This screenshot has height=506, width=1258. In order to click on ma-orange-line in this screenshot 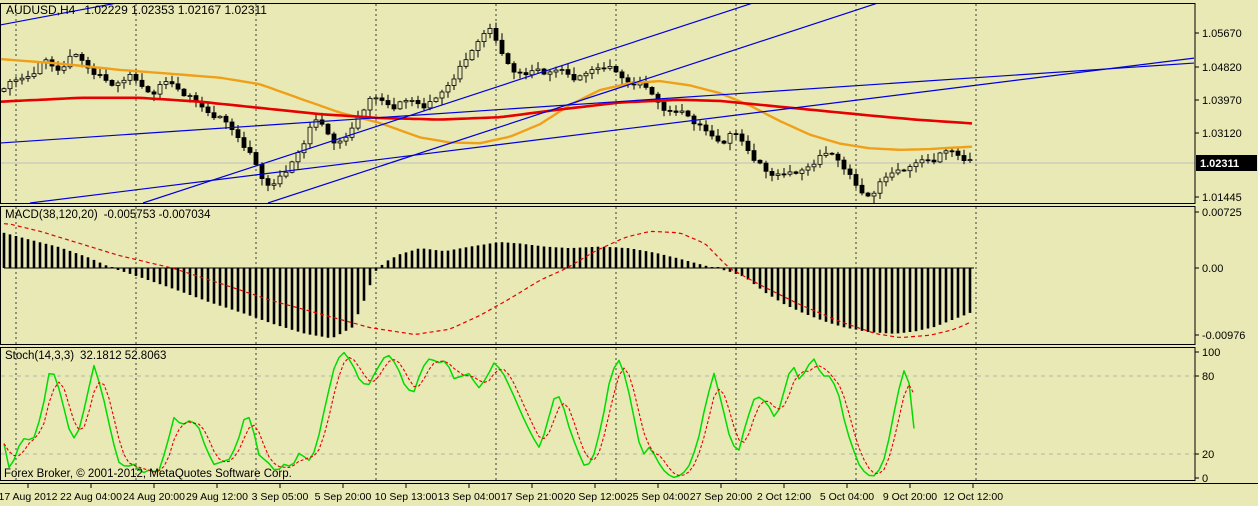, I will do `click(487, 104)`.